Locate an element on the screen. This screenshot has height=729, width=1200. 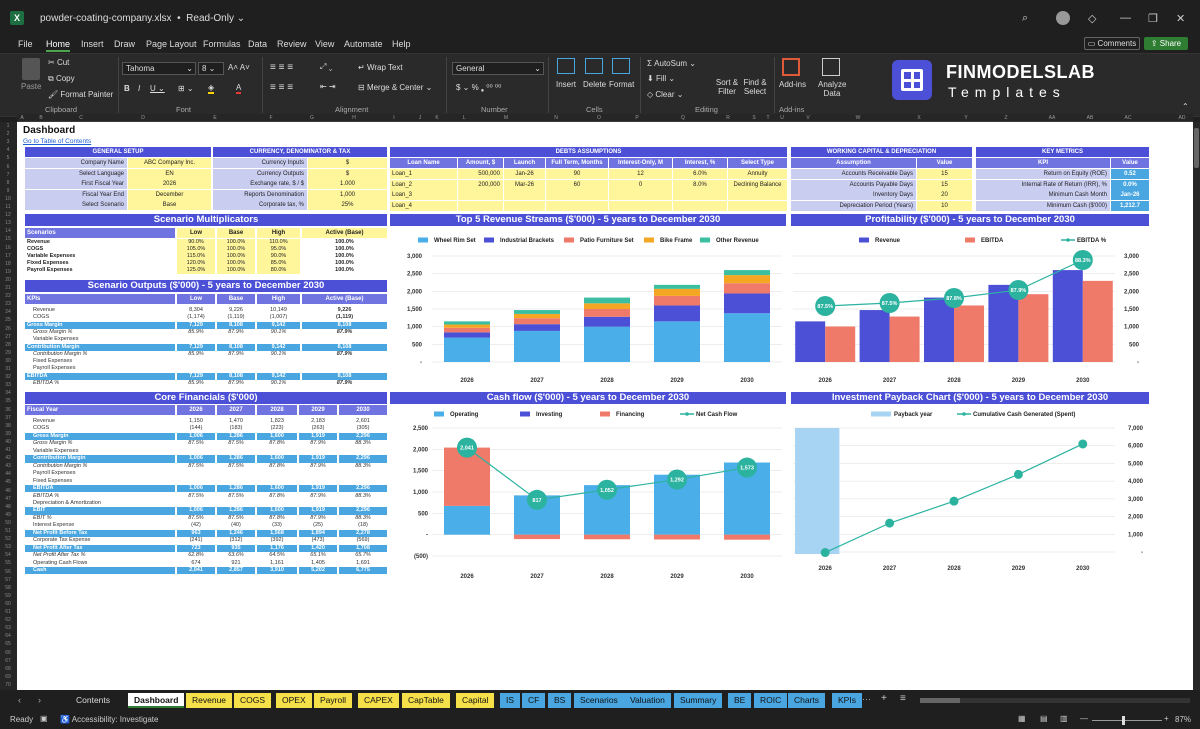
row-header: 40 is located at coordinates (8, 441).